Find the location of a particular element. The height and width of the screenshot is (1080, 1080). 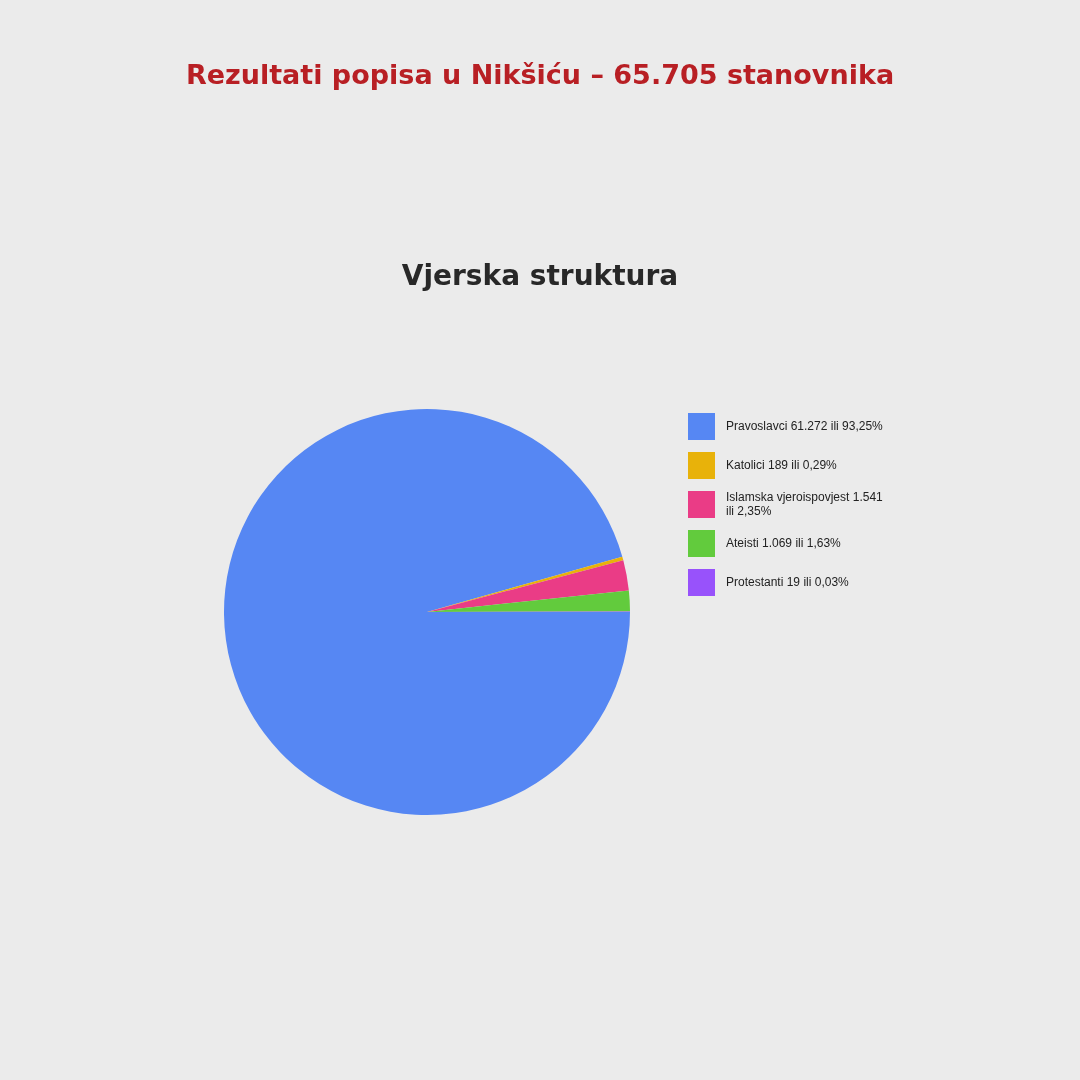

legend-label: Pravoslavci 61.272 ili 93,25% is located at coordinates (805, 426).